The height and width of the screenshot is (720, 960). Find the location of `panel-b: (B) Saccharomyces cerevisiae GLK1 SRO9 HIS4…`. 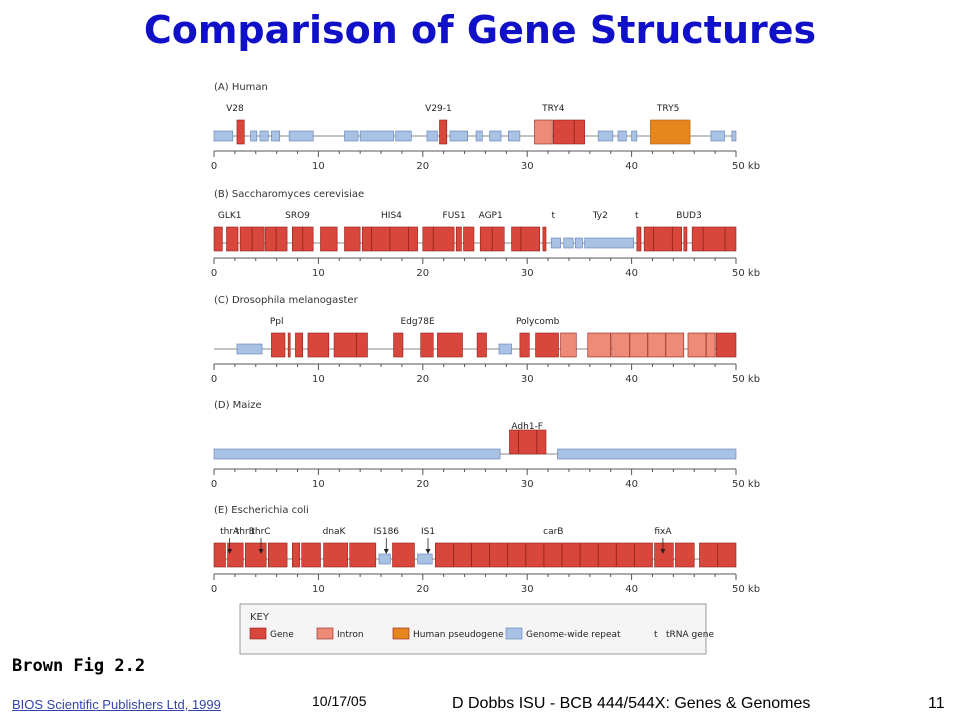

panel-b: (B) Saccharomyces cerevisiae GLK1 SRO9 HIS4… is located at coordinates (485, 234).